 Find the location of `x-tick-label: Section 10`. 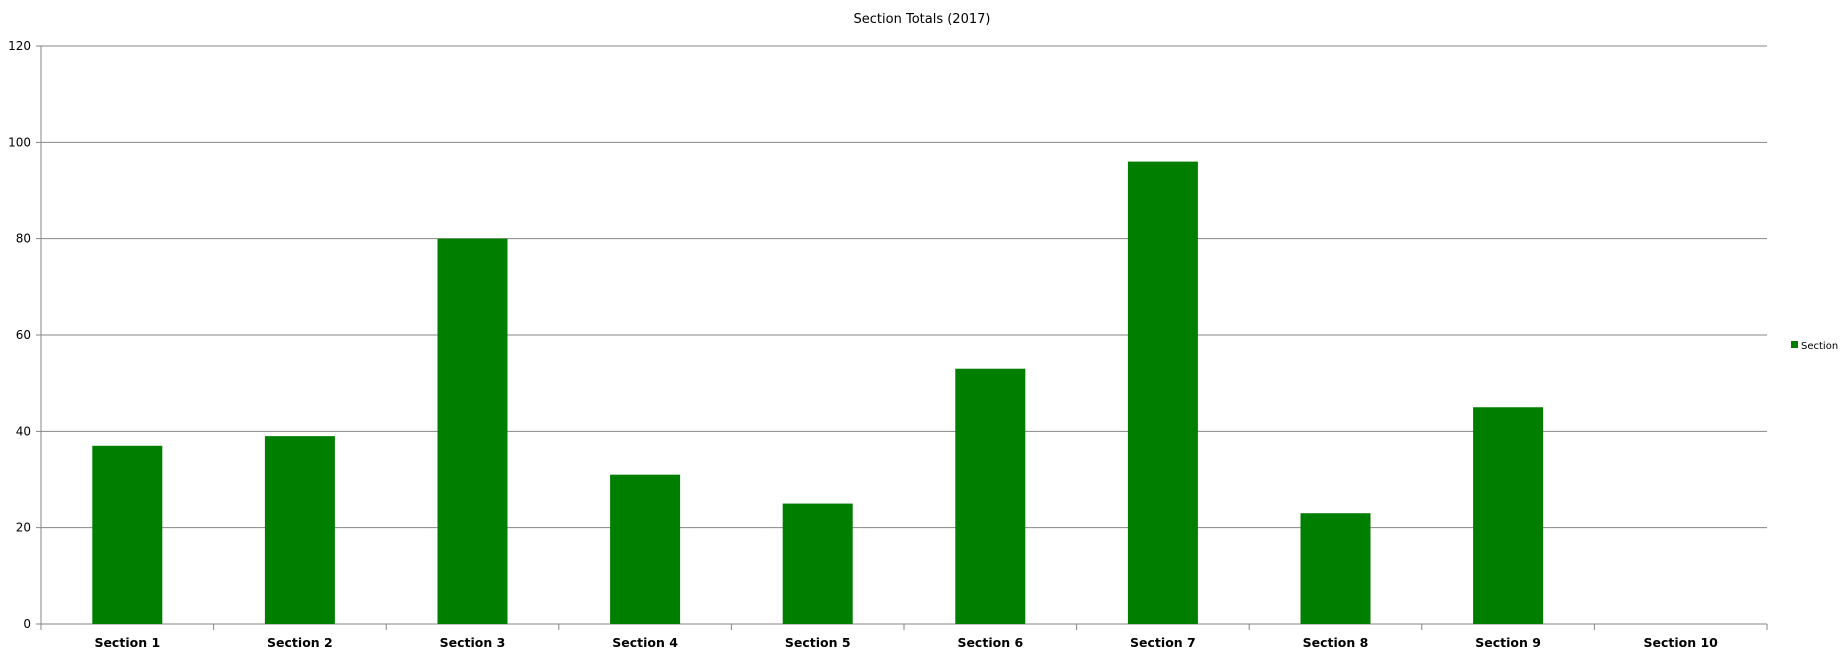

x-tick-label: Section 10 is located at coordinates (1681, 642).